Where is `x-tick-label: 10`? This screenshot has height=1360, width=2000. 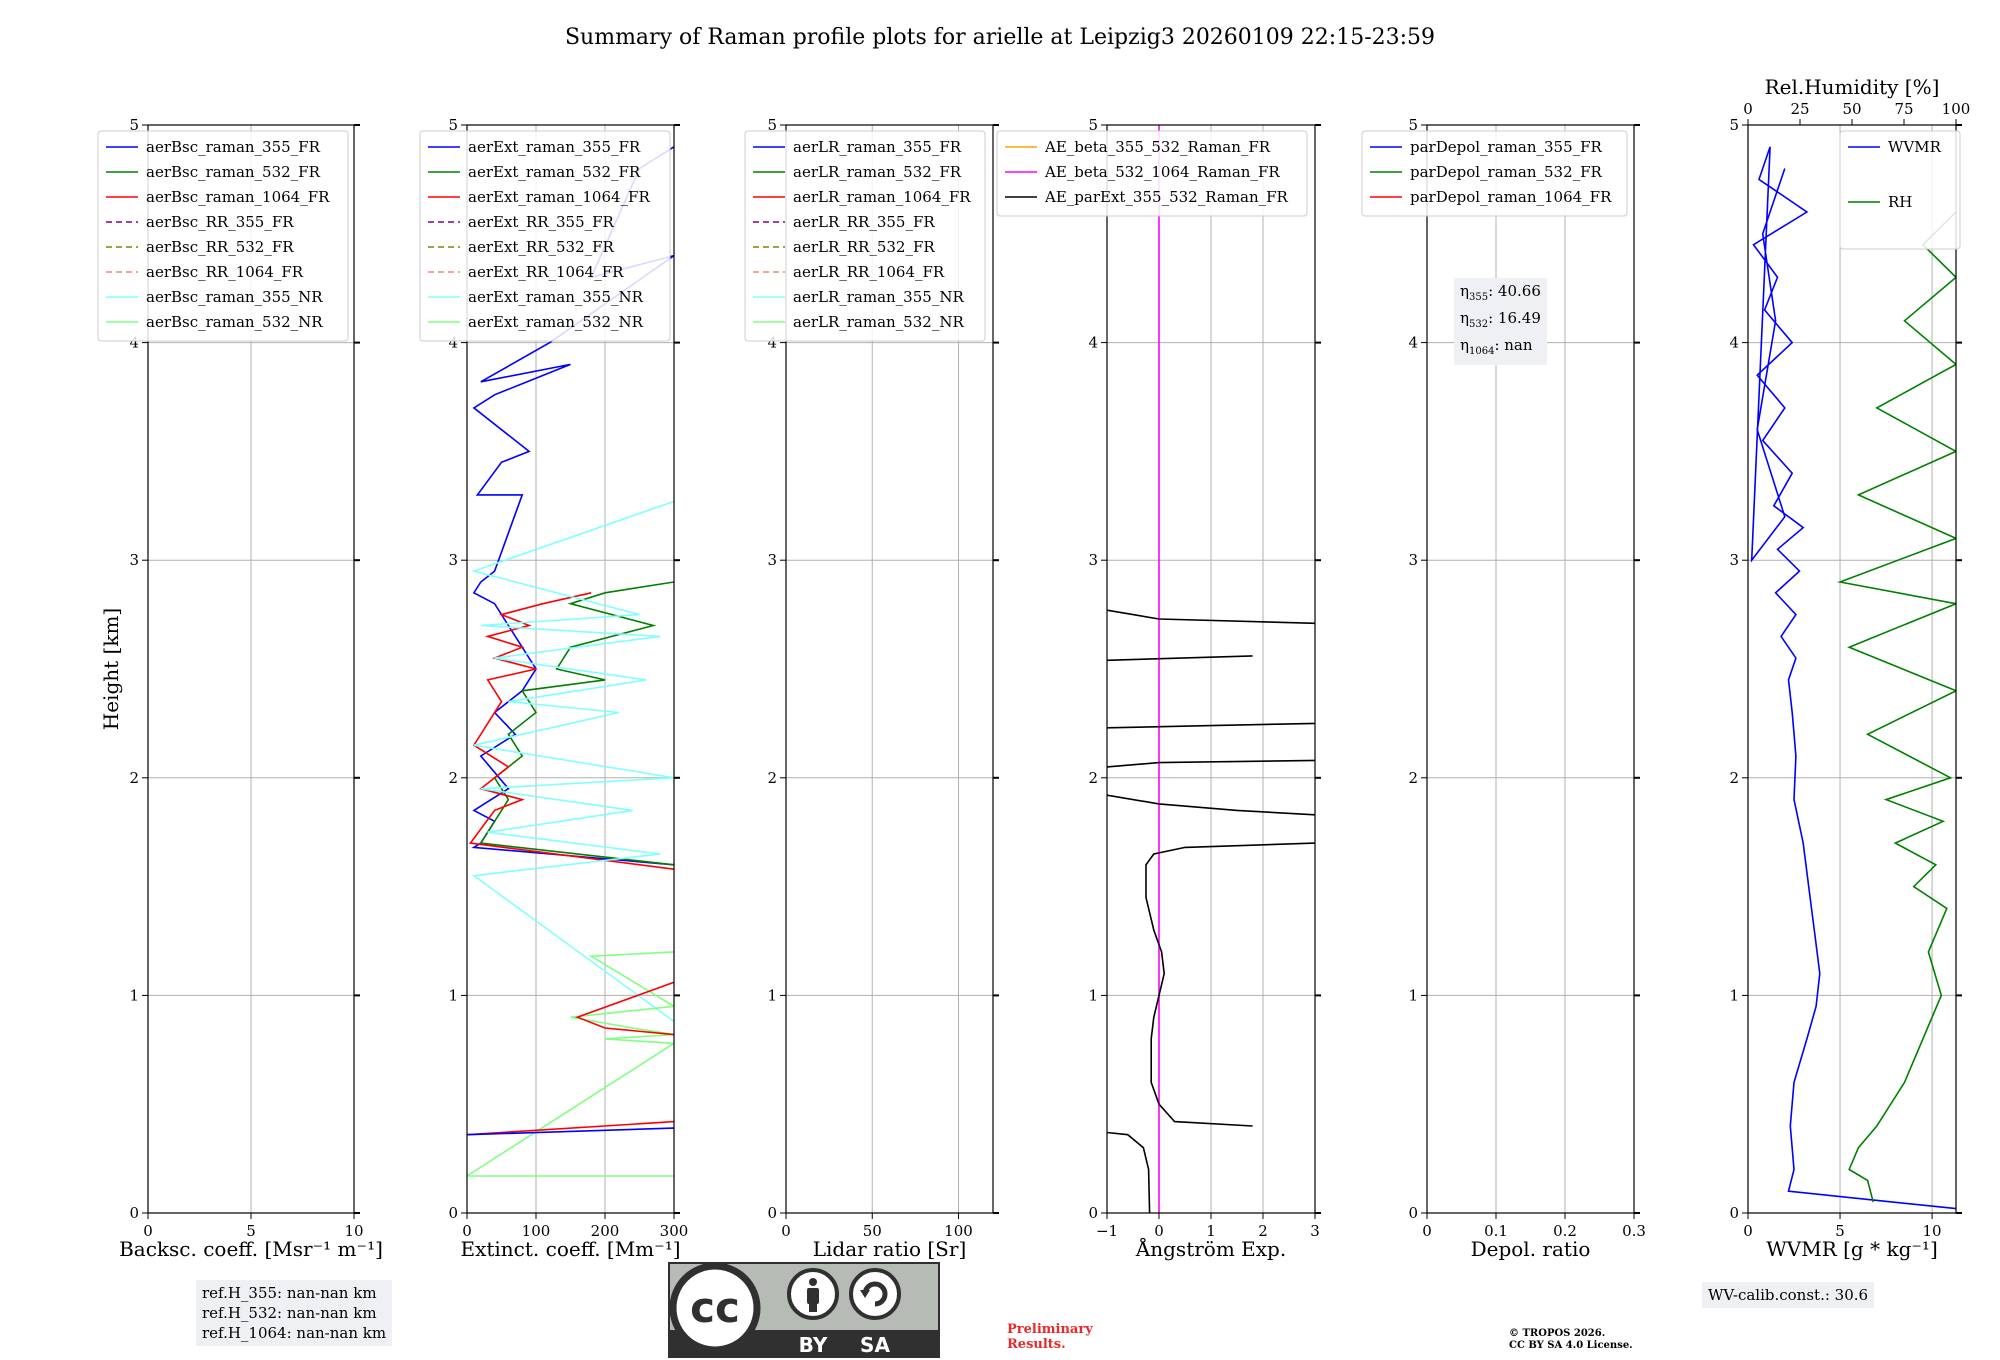 x-tick-label: 10 is located at coordinates (1932, 1231).